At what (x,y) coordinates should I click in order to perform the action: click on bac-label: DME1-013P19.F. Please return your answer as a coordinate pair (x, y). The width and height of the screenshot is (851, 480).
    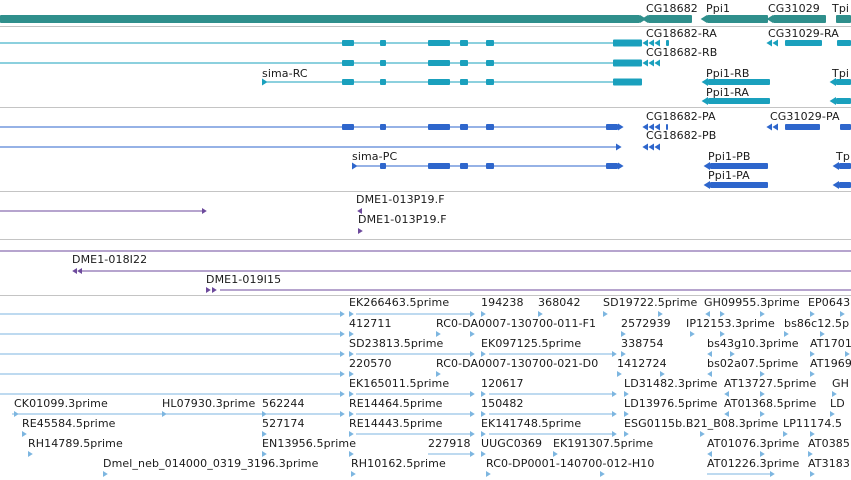
    Looking at the image, I should click on (400, 199).